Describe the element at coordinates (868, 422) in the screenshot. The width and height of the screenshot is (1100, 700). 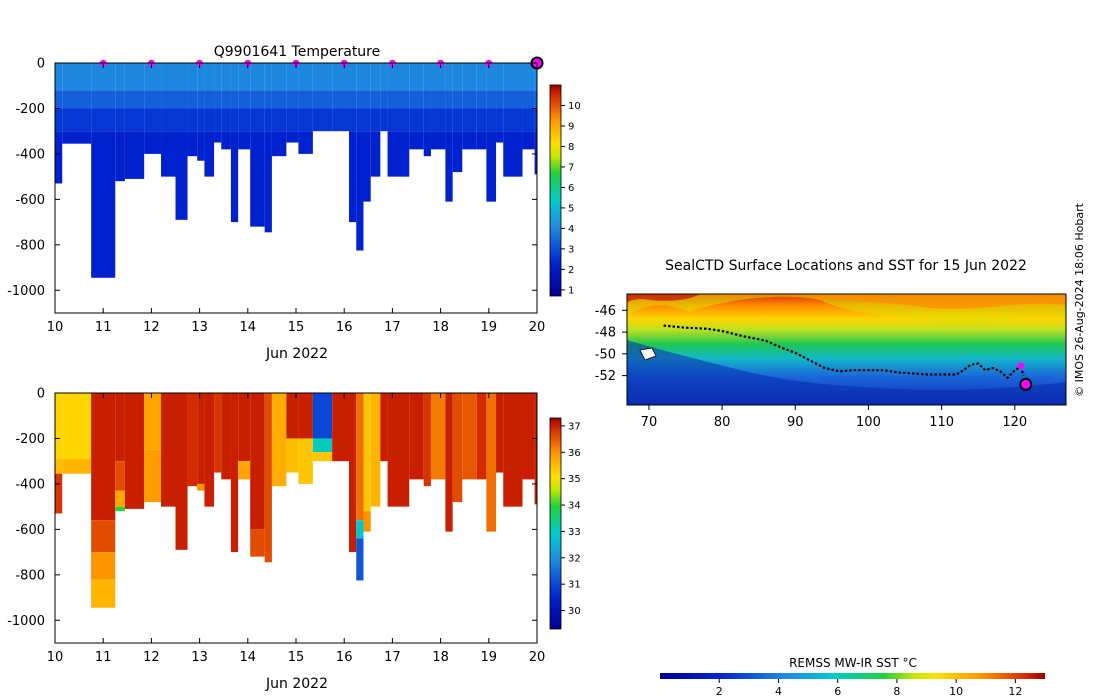
I see `map-x-tick-label: 100` at that location.